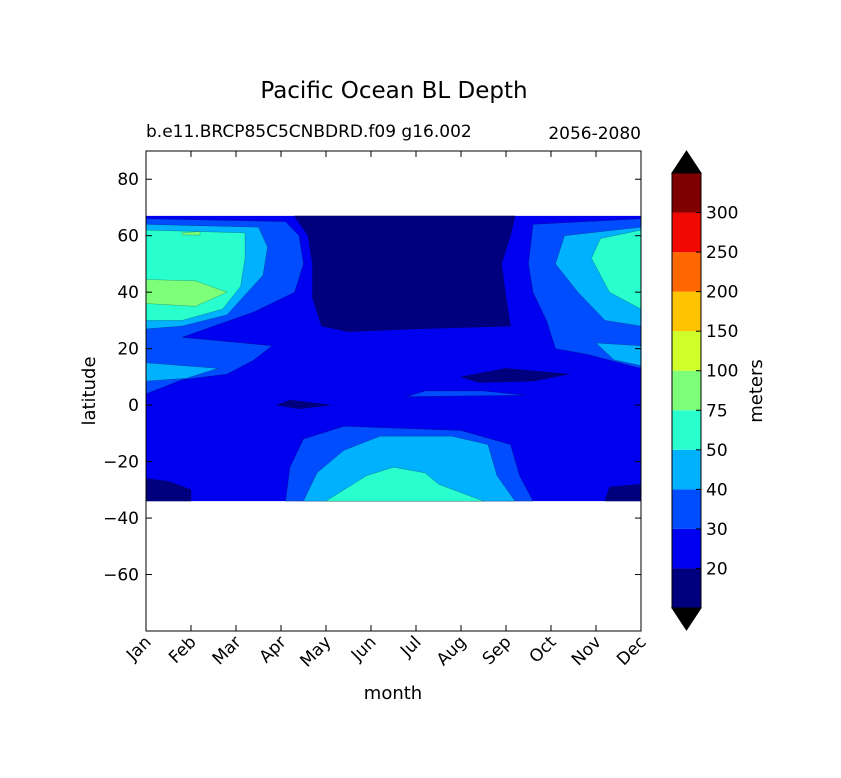  I want to click on x-tick-label-feb: Feb, so click(182, 649).